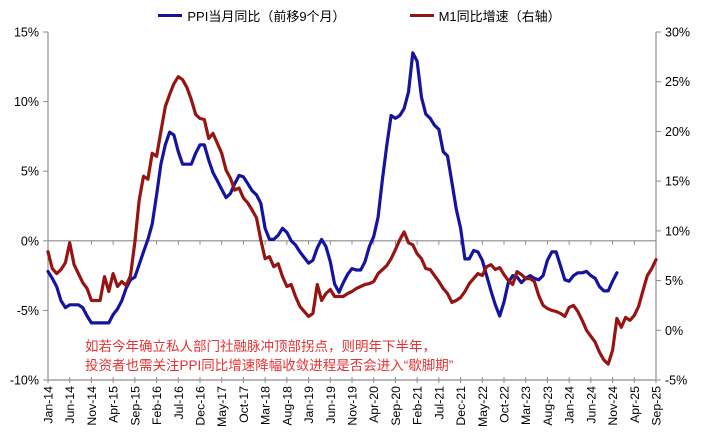 The height and width of the screenshot is (445, 719). I want to click on right-axis-tick-label: 15%, so click(677, 182).